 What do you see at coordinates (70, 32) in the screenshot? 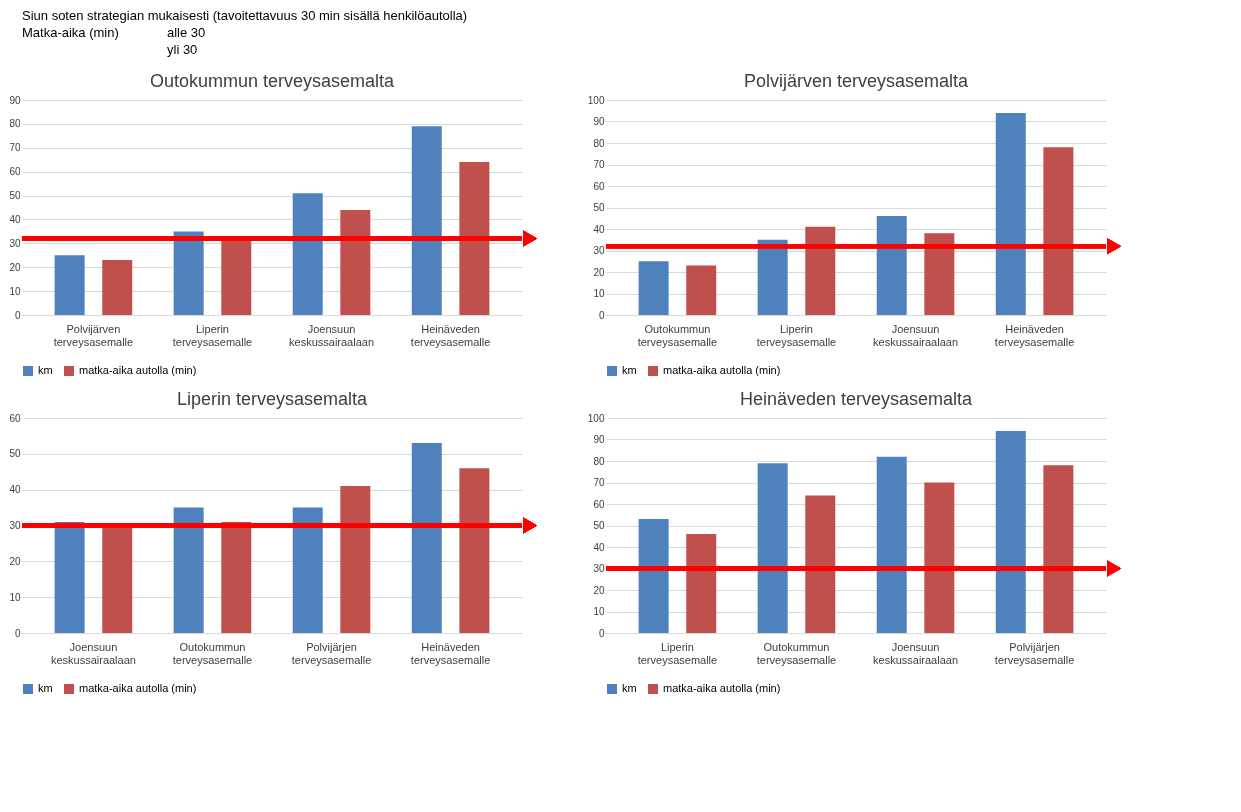
I see `text: Matka-aika (min)` at bounding box center [70, 32].